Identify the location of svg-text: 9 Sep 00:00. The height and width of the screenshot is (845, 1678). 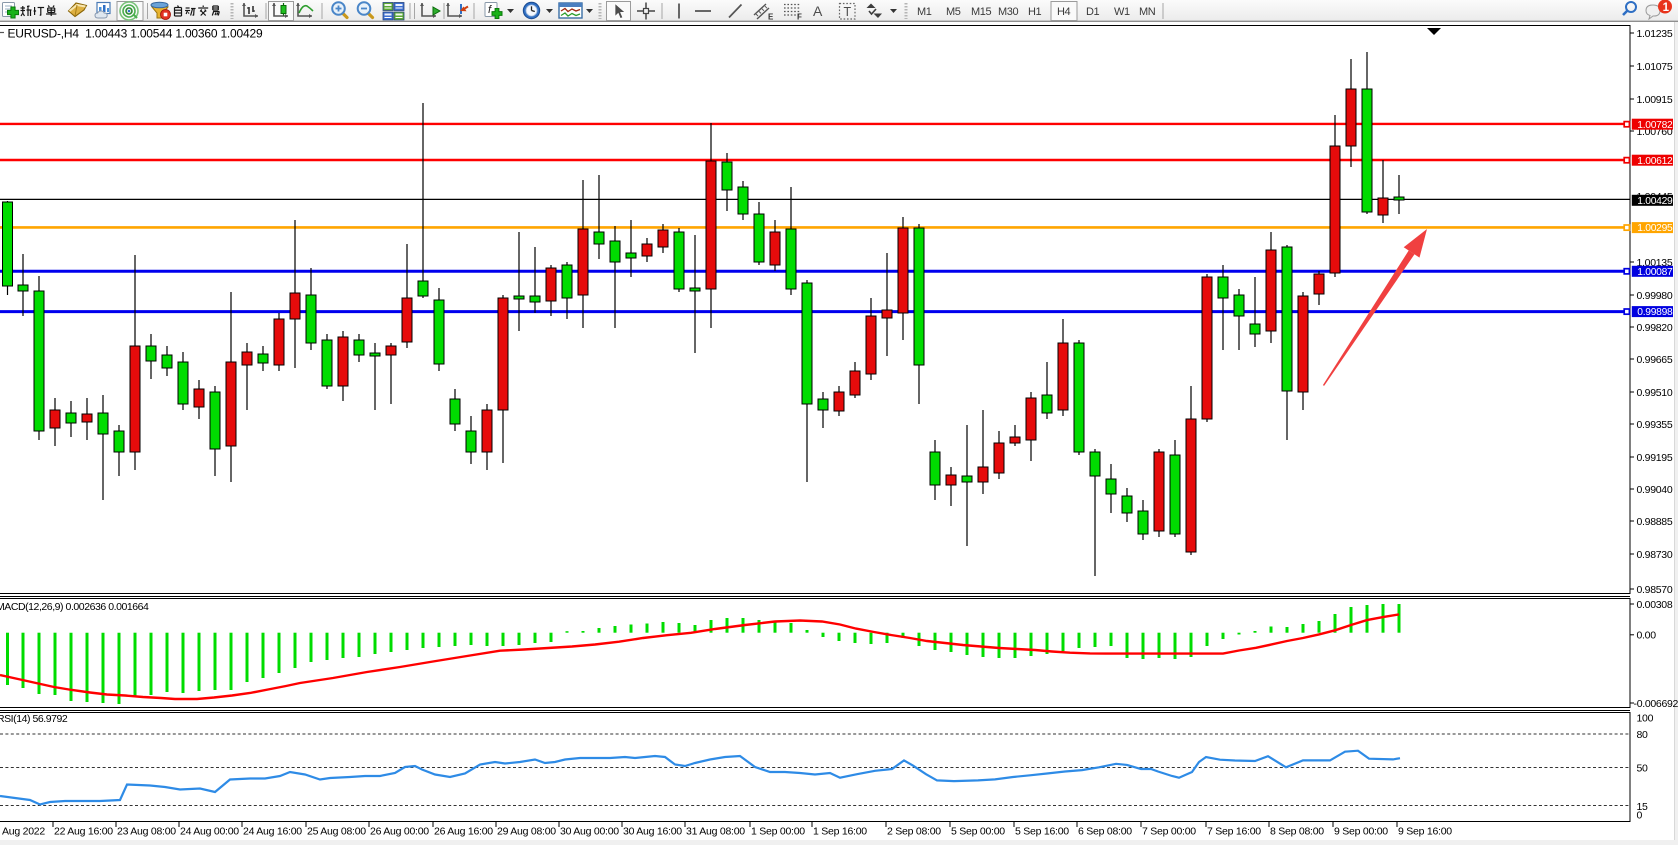
(1361, 832).